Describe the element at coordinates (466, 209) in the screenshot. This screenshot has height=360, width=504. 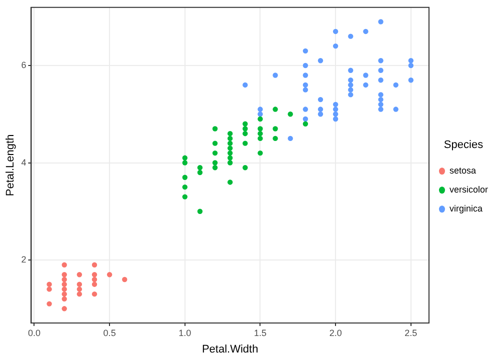
I see `legend-label: virginica` at that location.